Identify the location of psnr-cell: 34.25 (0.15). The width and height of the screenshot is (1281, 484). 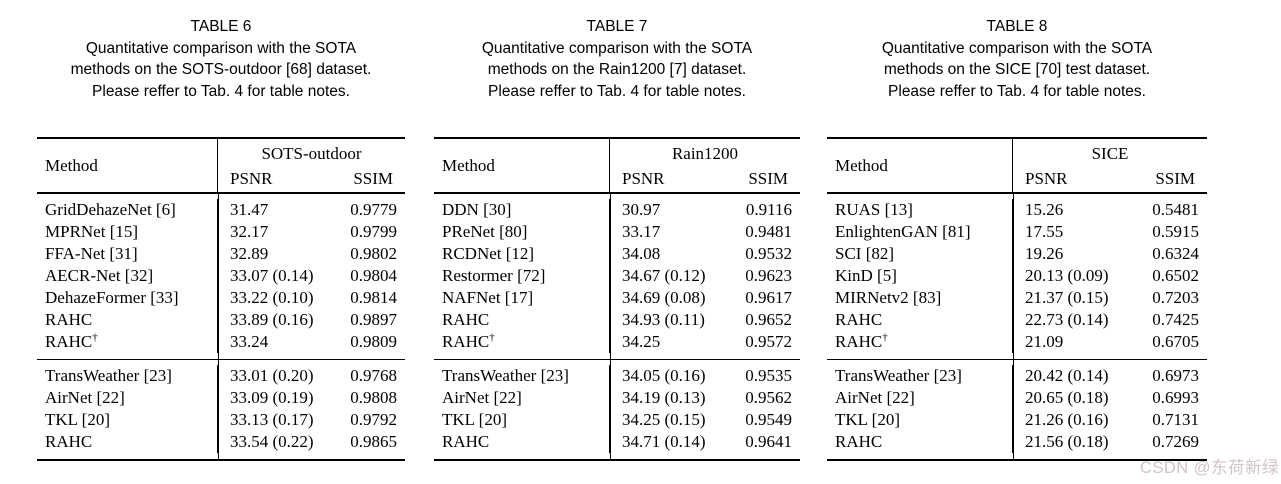
(664, 419).